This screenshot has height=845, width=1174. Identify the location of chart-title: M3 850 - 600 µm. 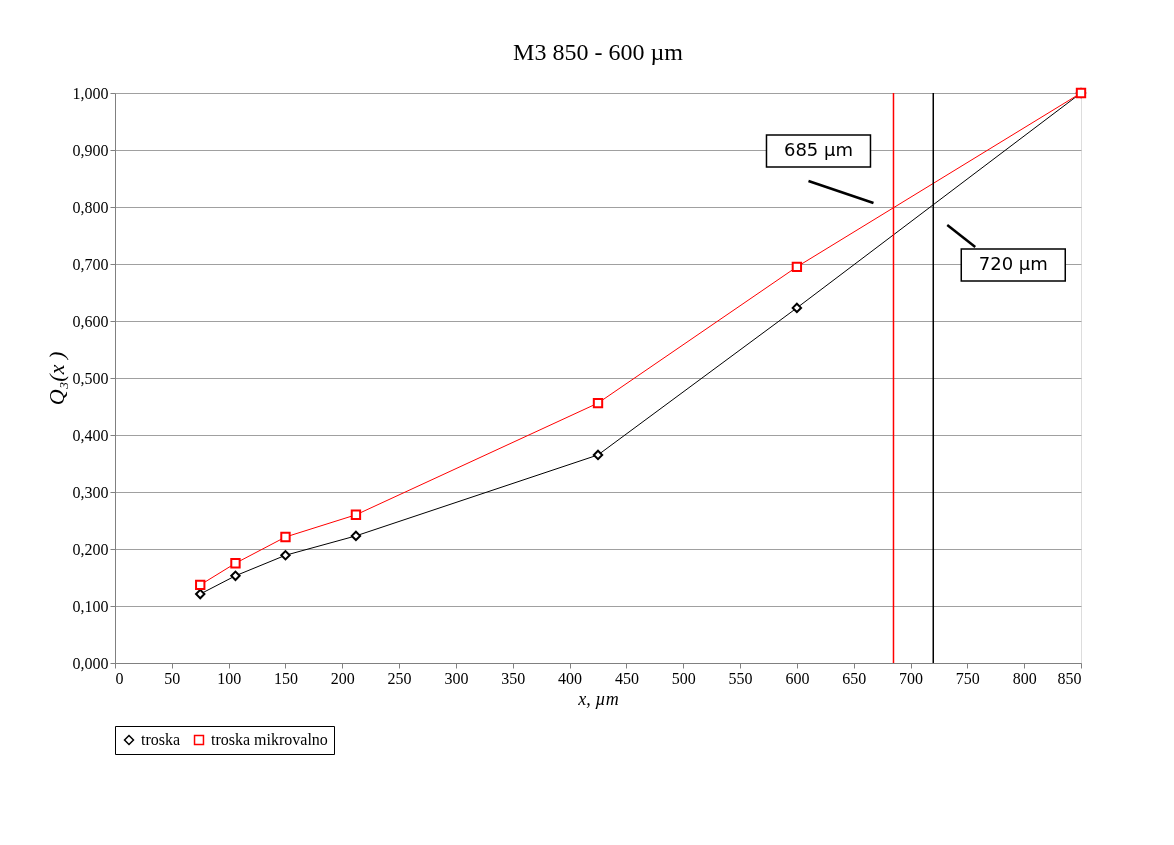
(598, 51).